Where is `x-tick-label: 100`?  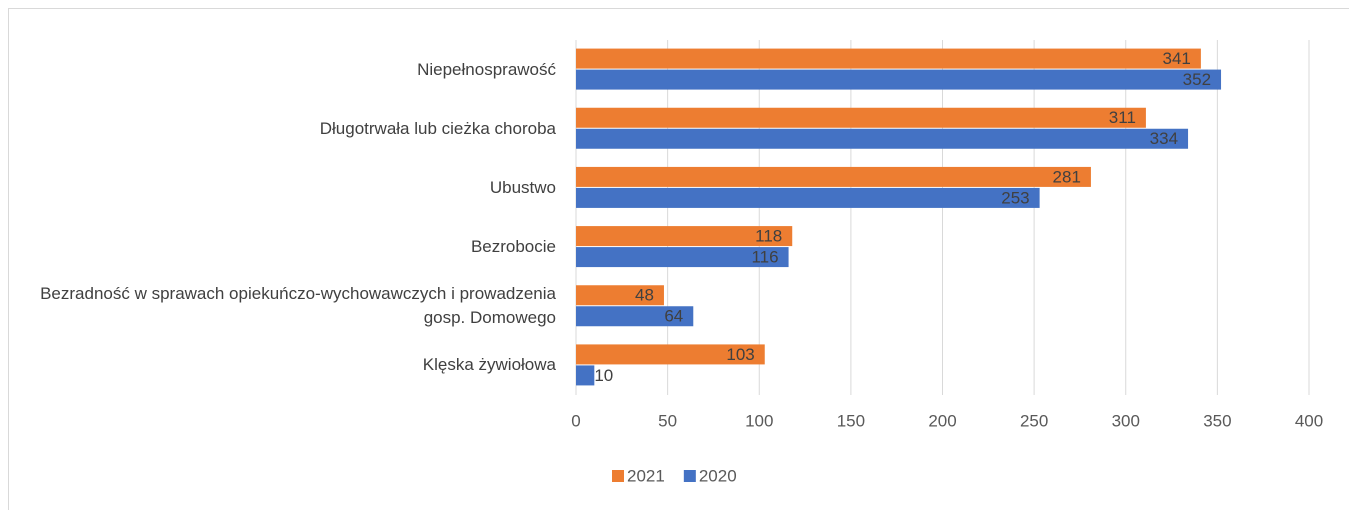 x-tick-label: 100 is located at coordinates (759, 420).